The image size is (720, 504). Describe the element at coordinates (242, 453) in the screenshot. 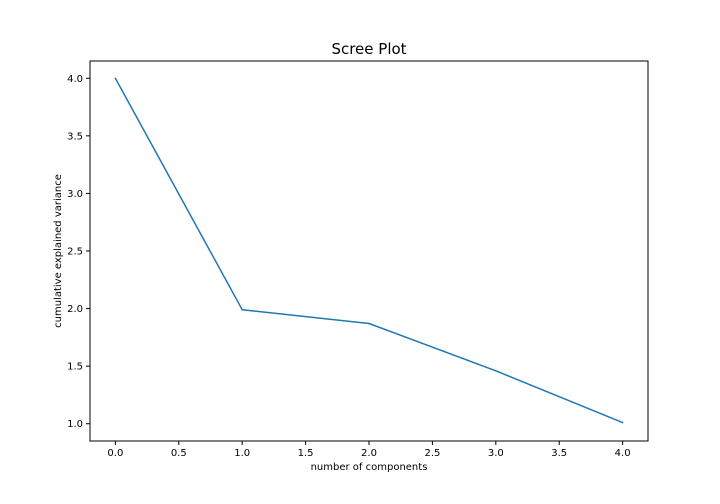

I see `x-tick-label: 1.0` at that location.